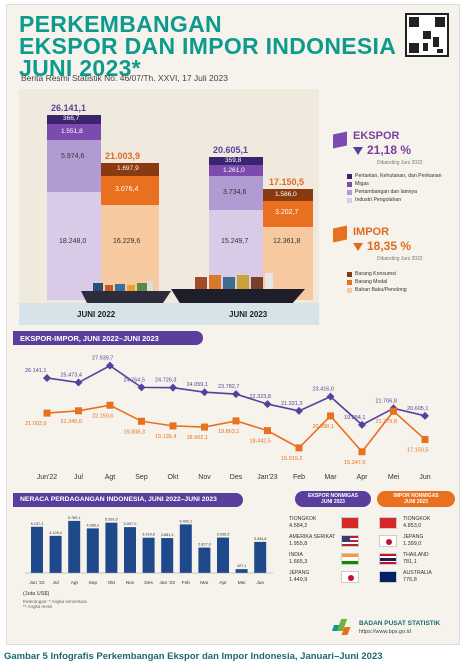 This screenshot has width=468, height=667. What do you see at coordinates (102, 359) in the screenshot?
I see `export-value-label: 27.939,7` at bounding box center [102, 359].